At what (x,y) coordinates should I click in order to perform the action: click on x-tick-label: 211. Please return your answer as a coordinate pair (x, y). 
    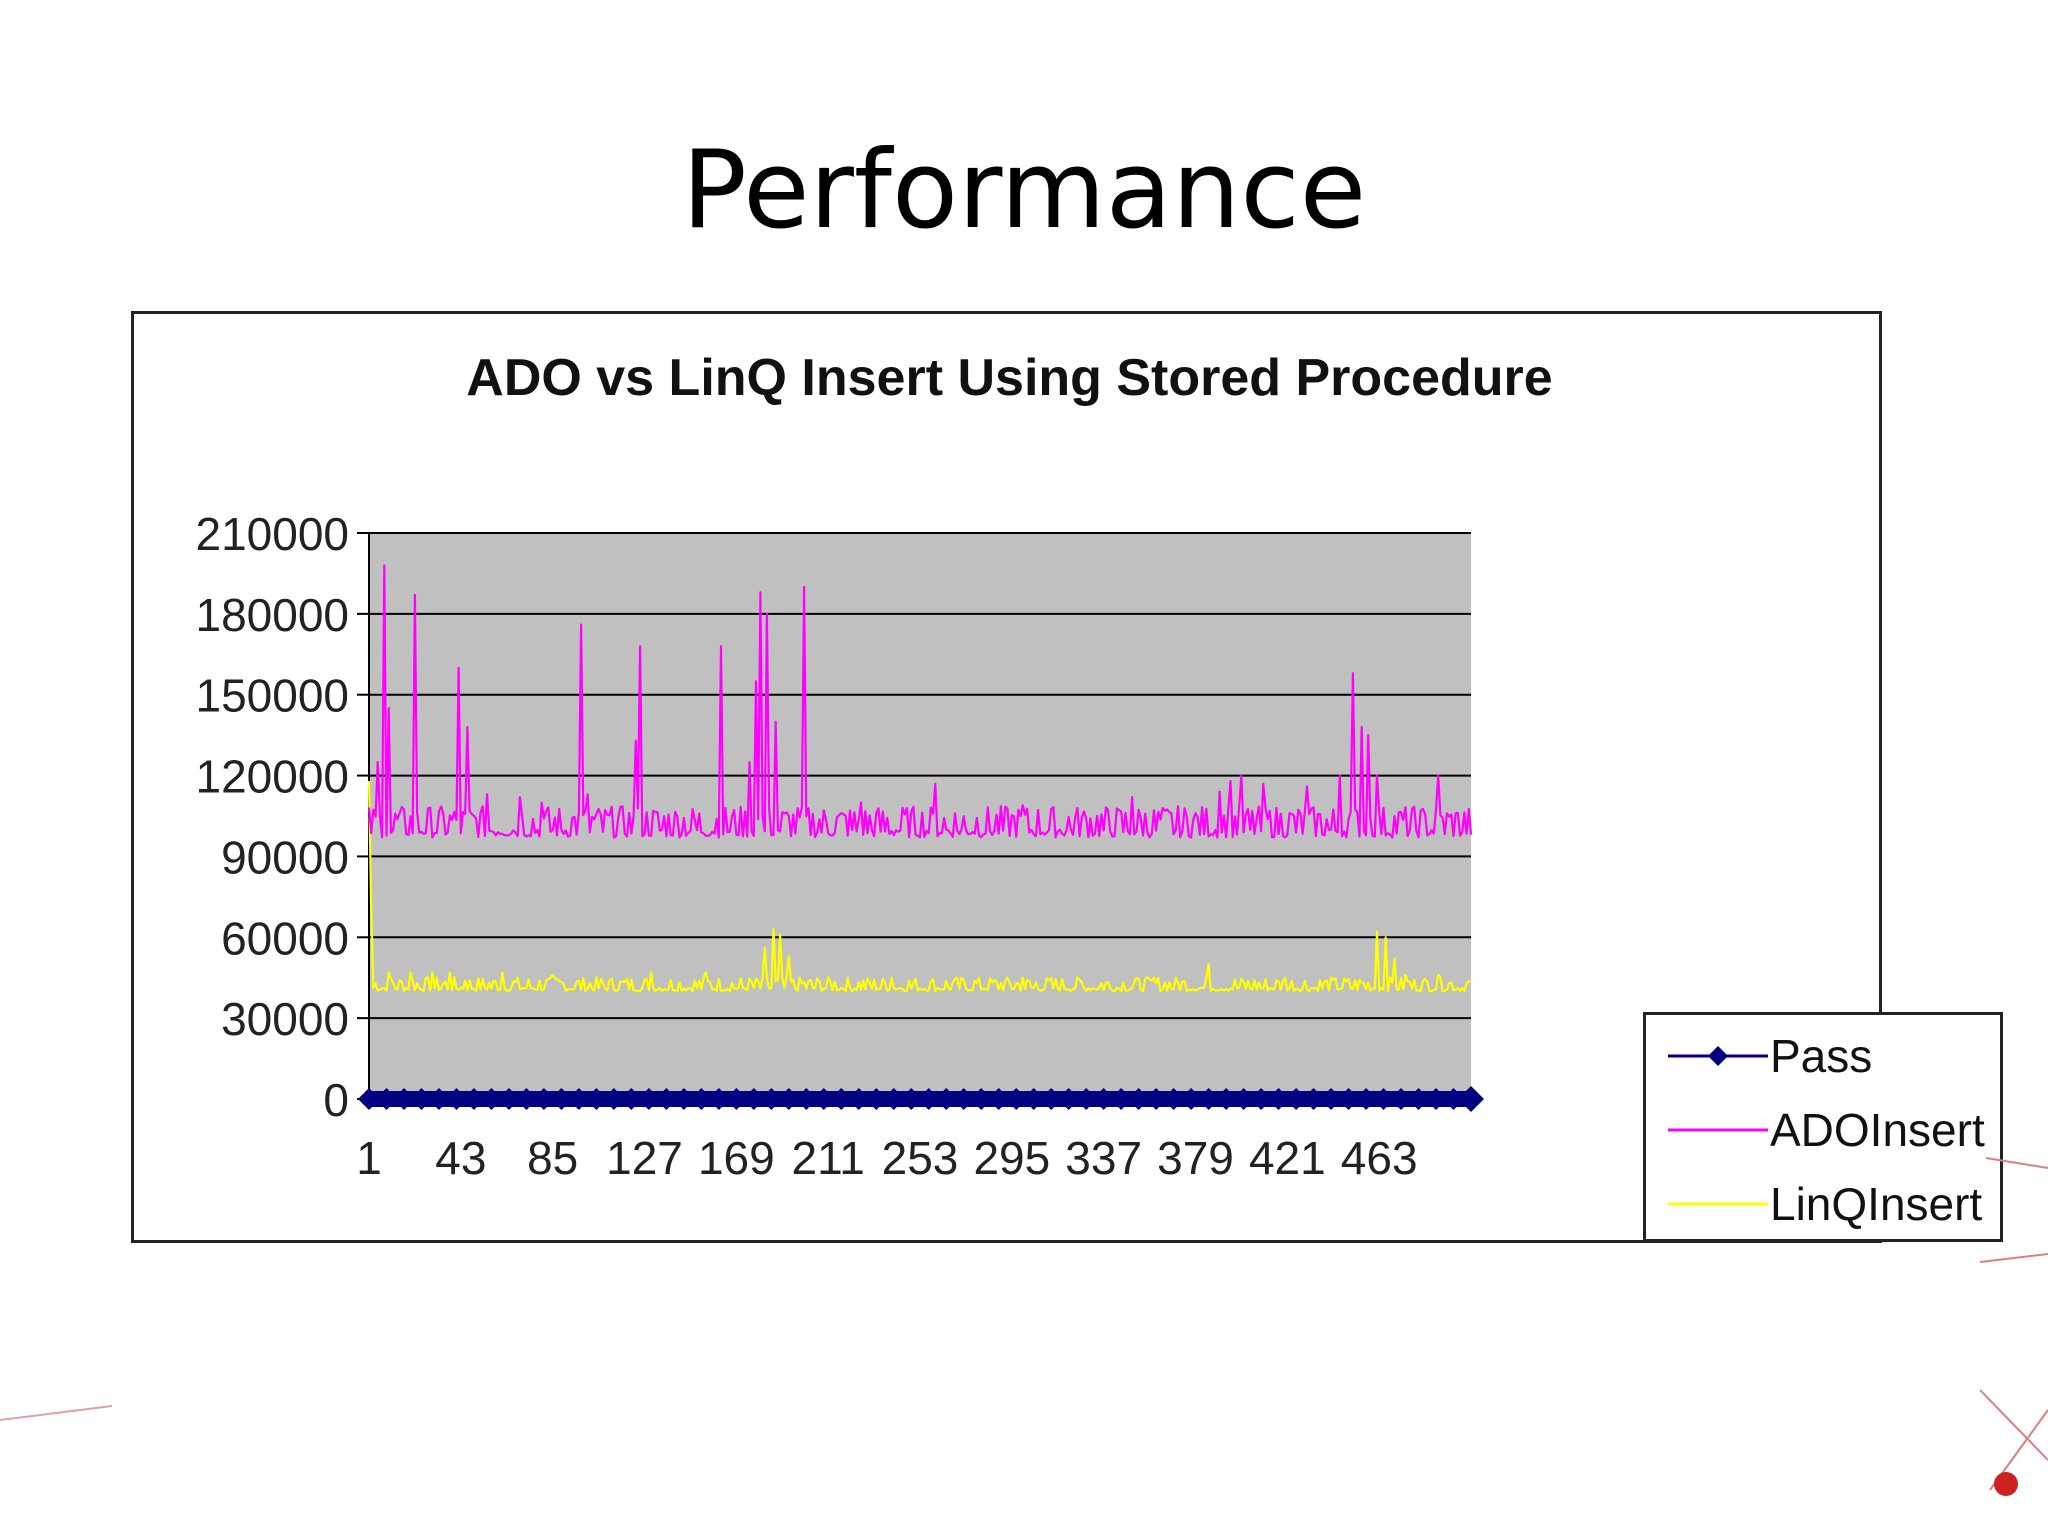
    Looking at the image, I should click on (827, 1158).